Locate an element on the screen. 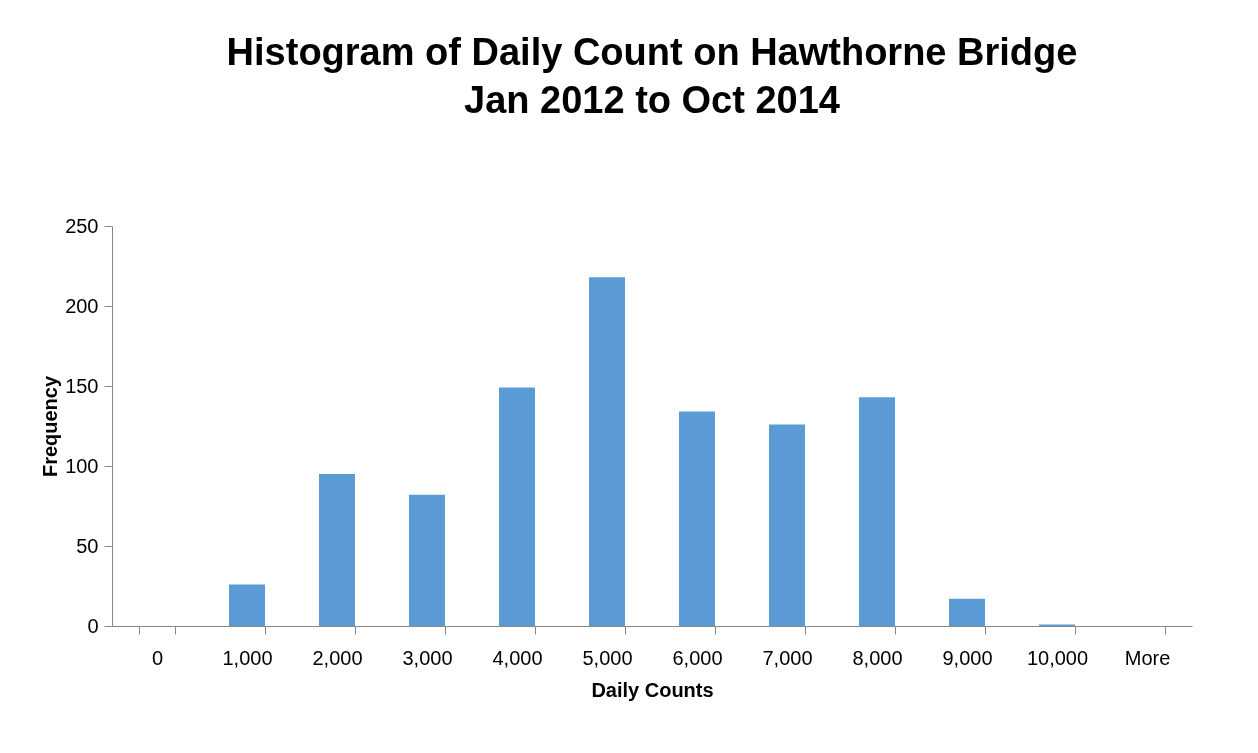 The image size is (1258, 753). y-tick-label: 150 is located at coordinates (82, 385).